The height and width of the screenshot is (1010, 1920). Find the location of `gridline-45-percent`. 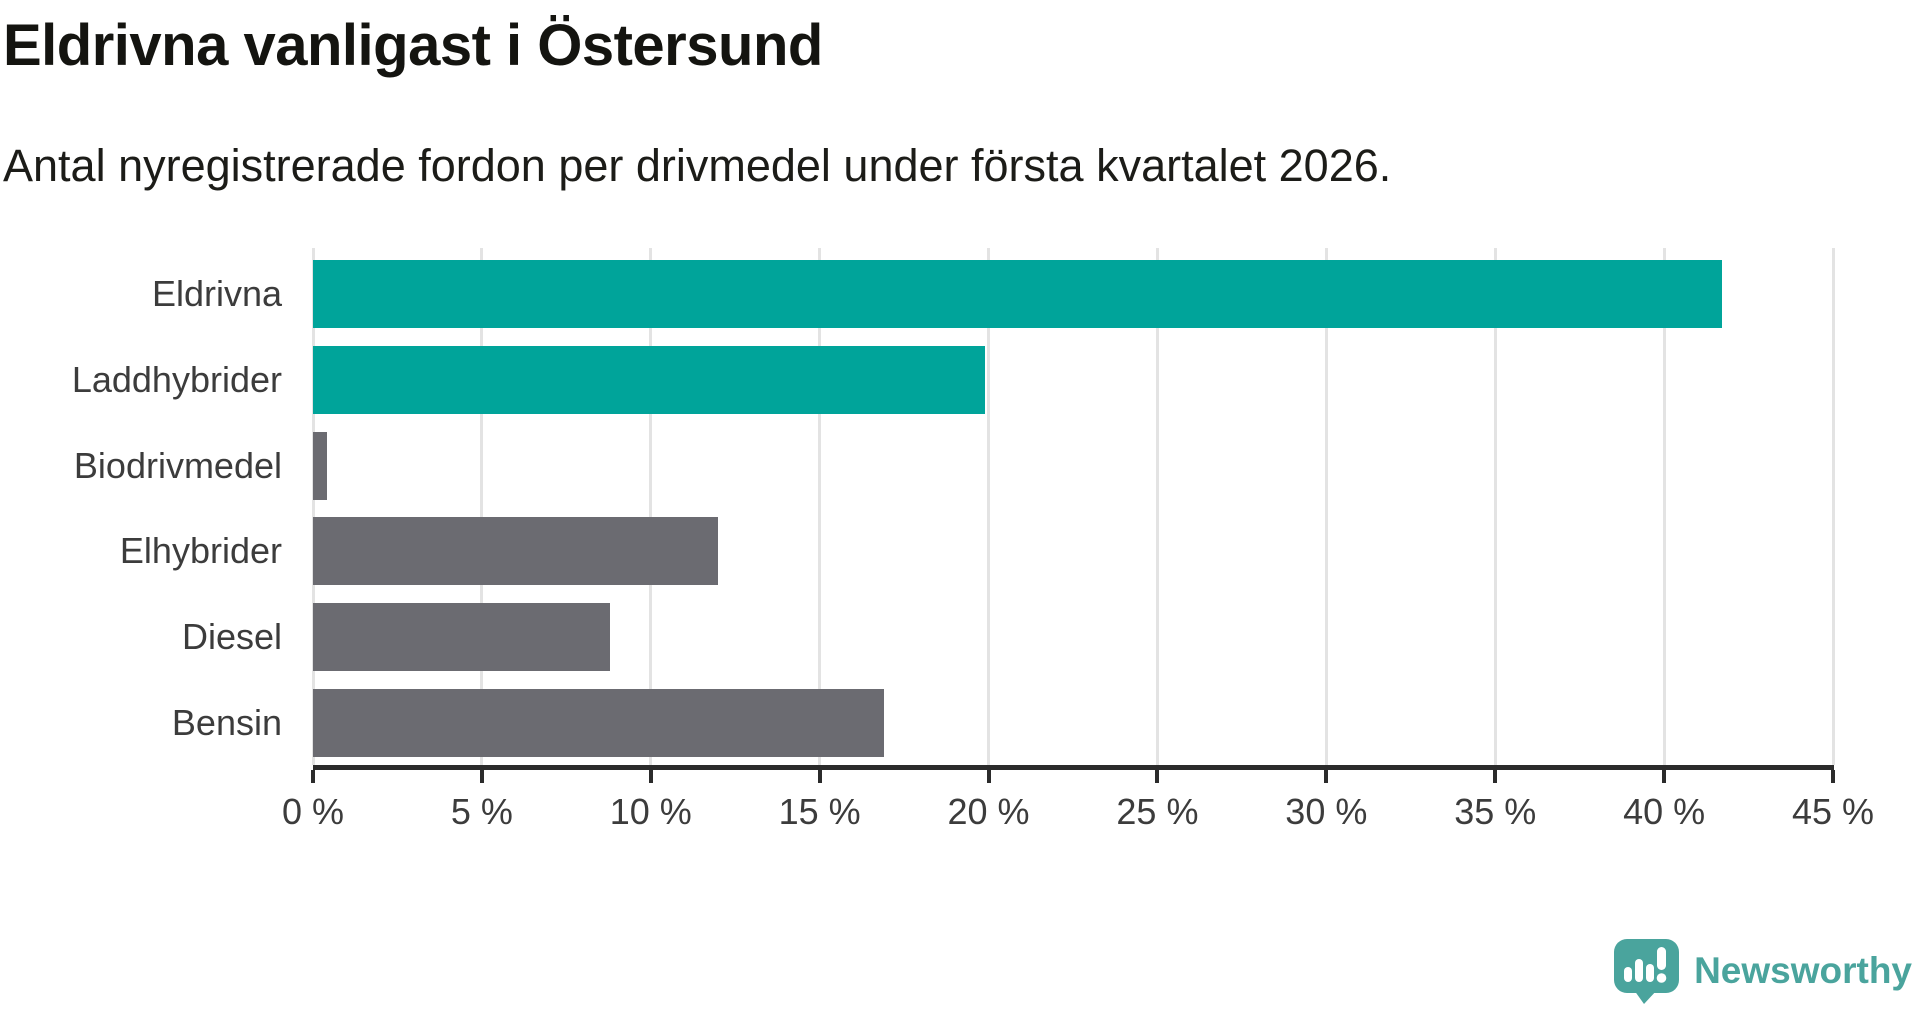

gridline-45-percent is located at coordinates (1833, 506).